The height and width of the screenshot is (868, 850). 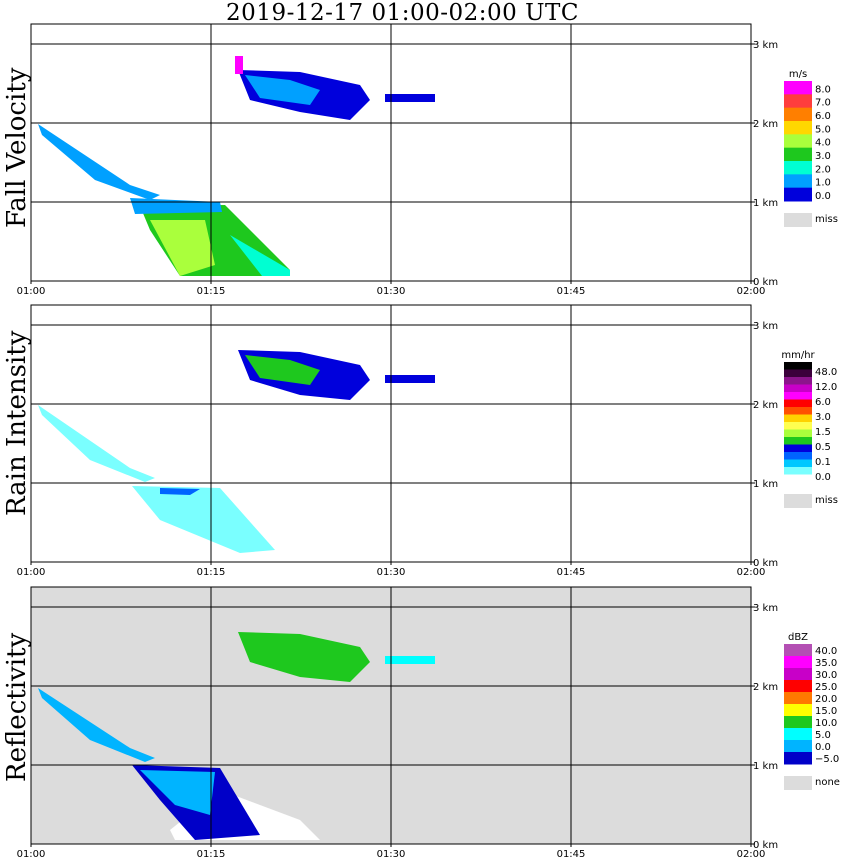 I want to click on panel-2-echo-core, so click(x=180, y=491).